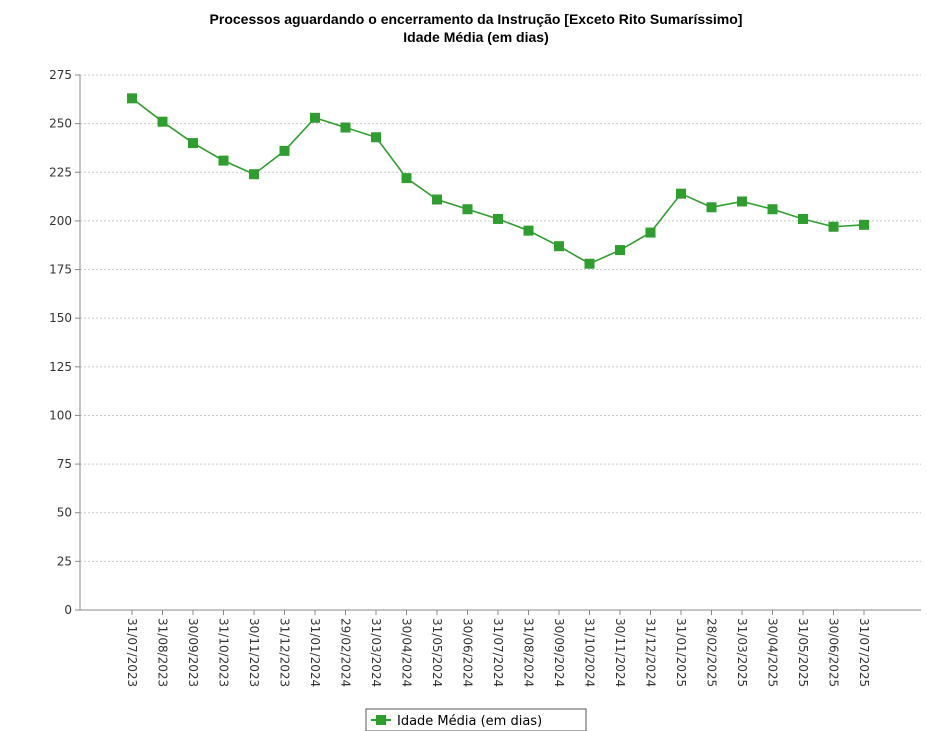 This screenshot has width=927, height=731. I want to click on x-tick-label: 31/01/2025, so click(681, 652).